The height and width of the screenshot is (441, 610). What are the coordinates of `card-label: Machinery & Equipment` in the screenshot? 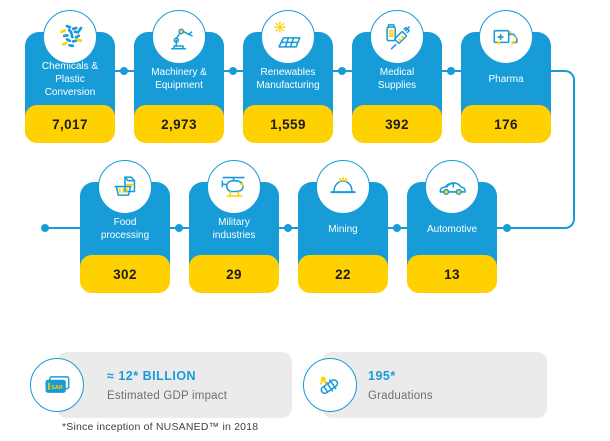 It's located at (179, 79).